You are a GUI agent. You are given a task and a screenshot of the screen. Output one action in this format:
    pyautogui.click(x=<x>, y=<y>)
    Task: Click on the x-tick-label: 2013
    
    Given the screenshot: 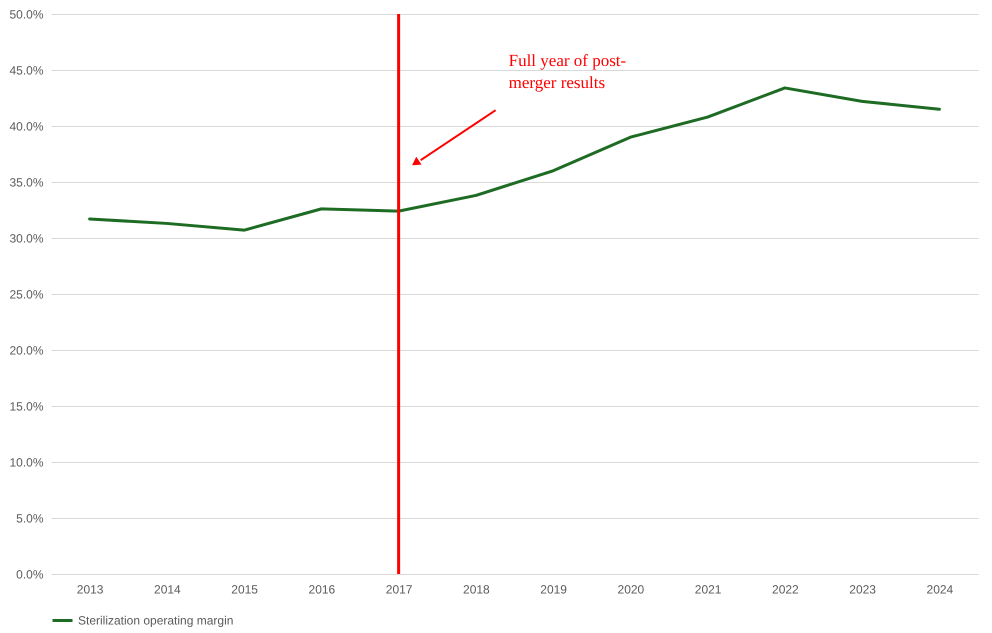 What is the action you would take?
    pyautogui.click(x=90, y=589)
    